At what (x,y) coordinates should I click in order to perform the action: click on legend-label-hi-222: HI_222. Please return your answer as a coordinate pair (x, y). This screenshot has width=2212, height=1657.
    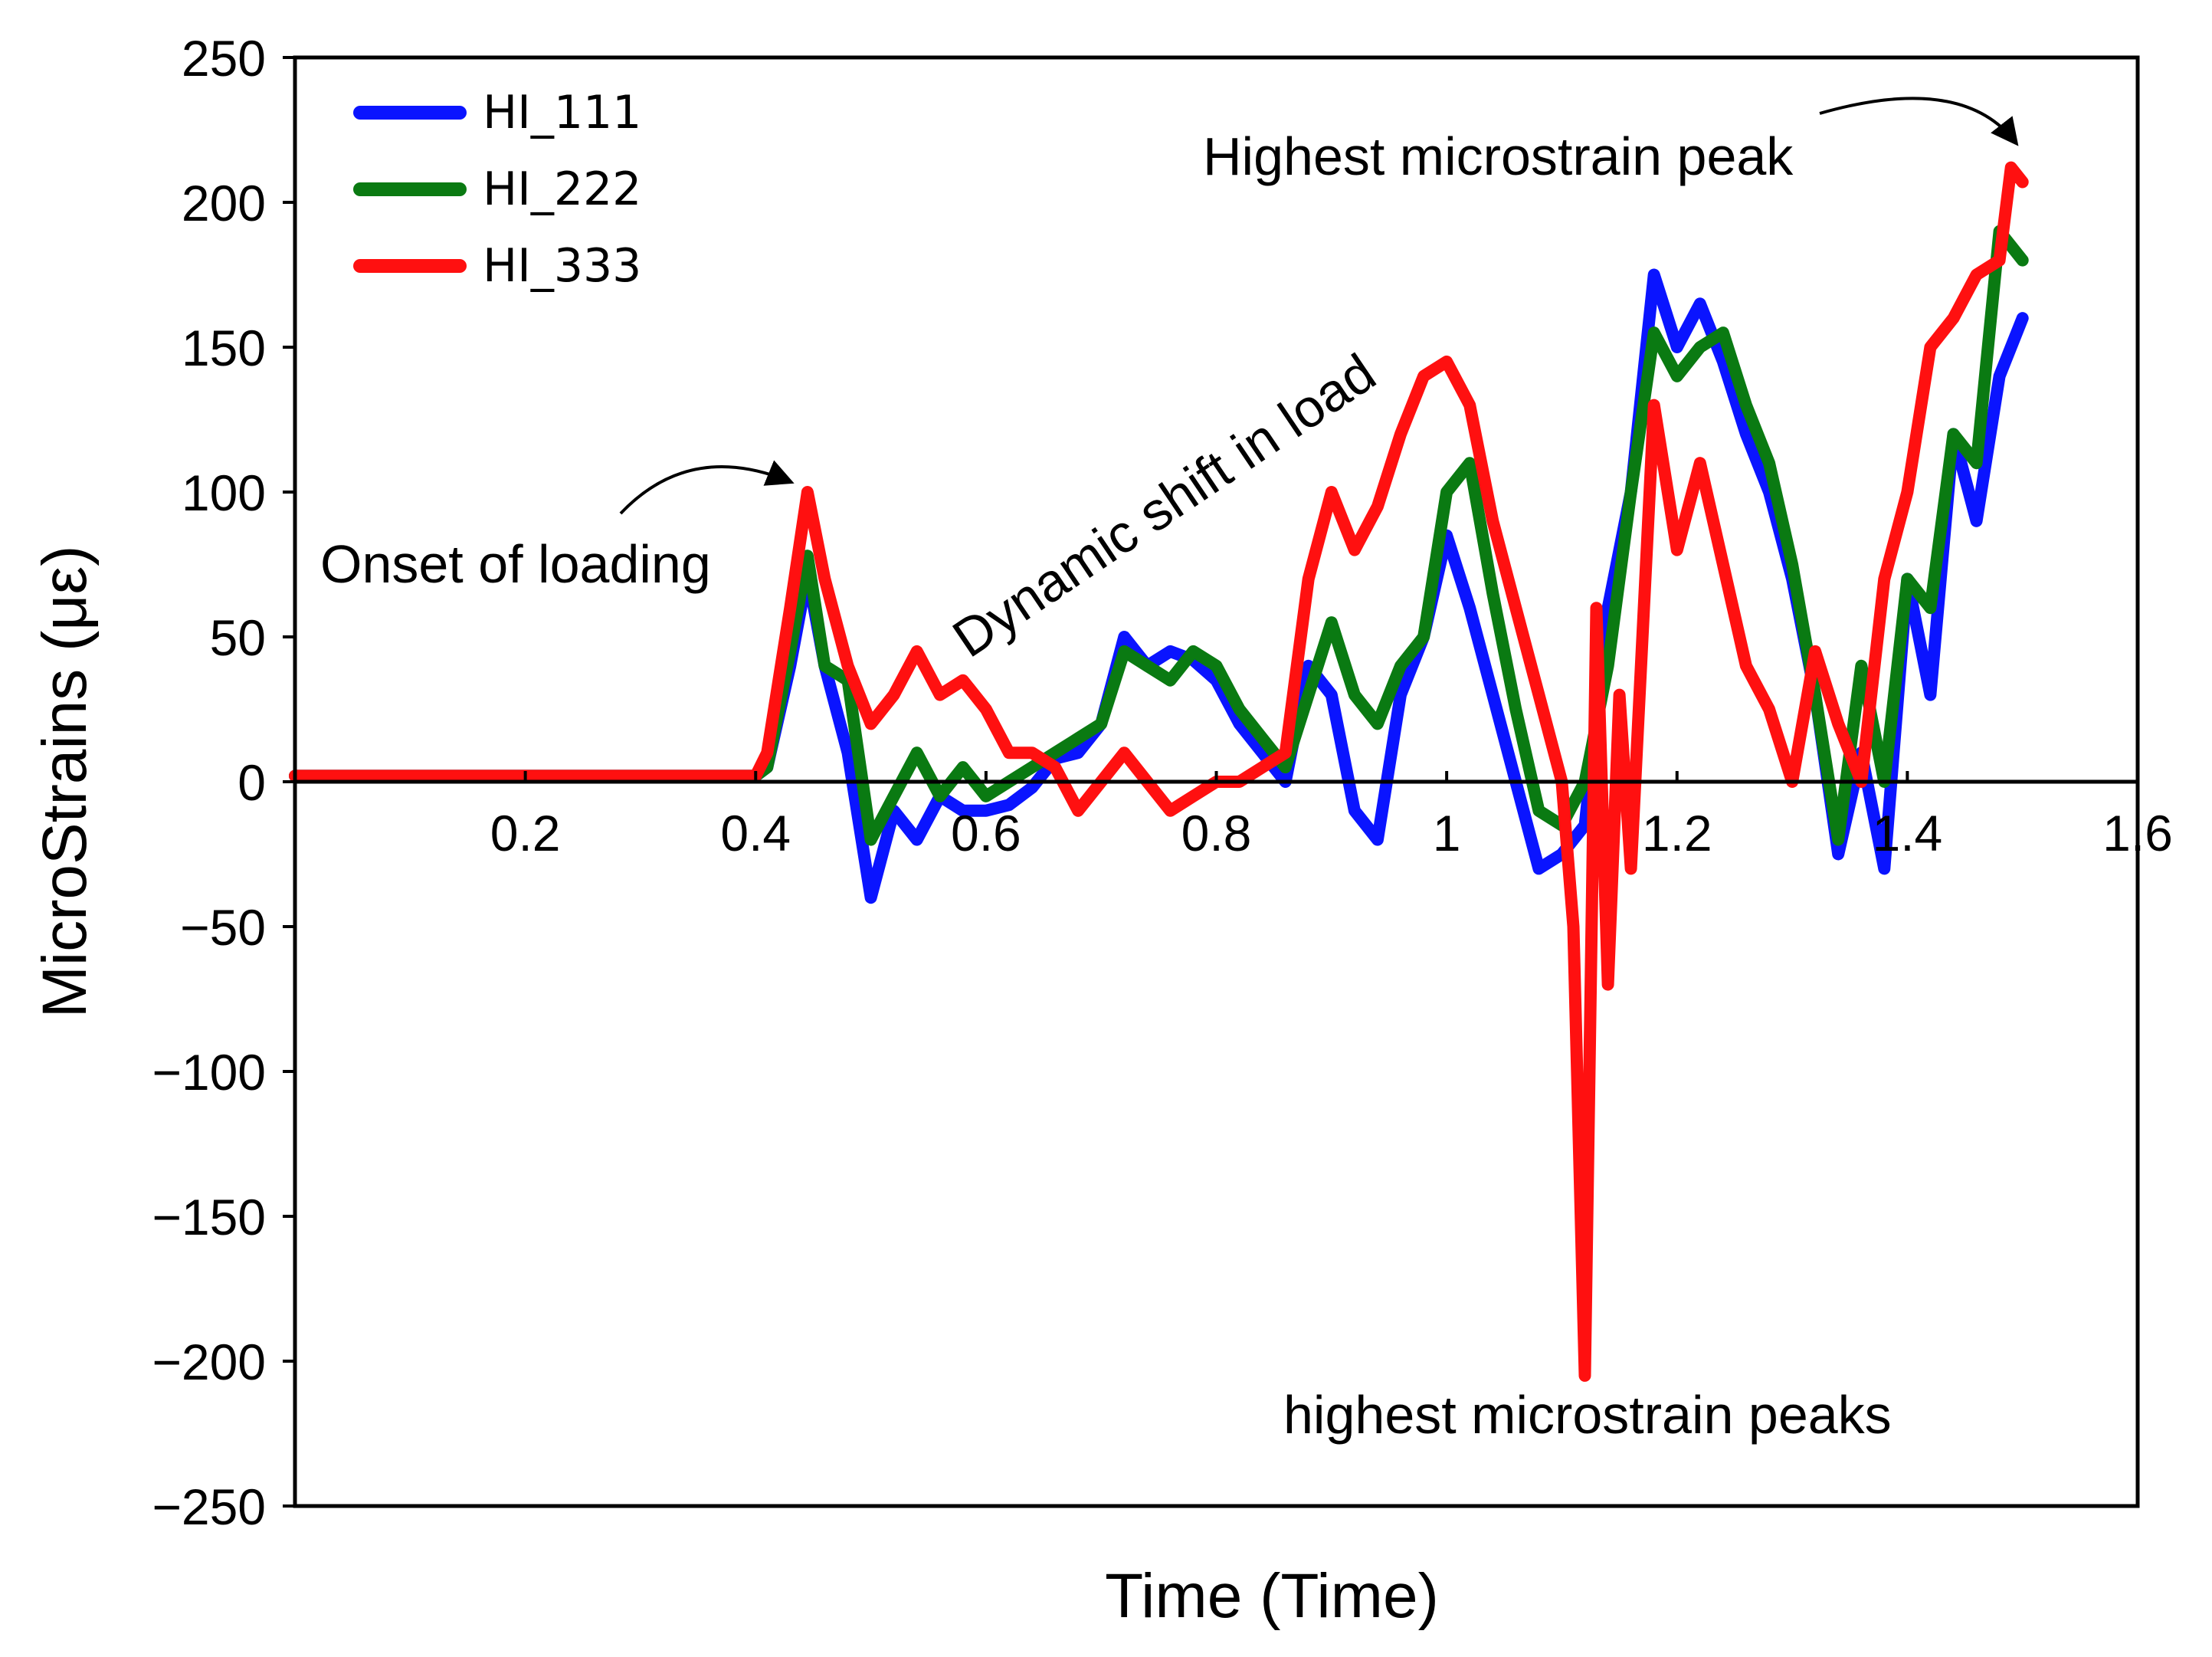
    Looking at the image, I should click on (562, 189).